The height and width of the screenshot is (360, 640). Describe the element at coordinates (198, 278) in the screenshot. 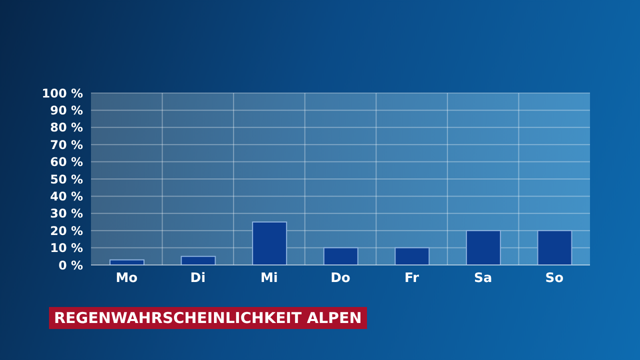

I see `x-tick-label: Di` at that location.